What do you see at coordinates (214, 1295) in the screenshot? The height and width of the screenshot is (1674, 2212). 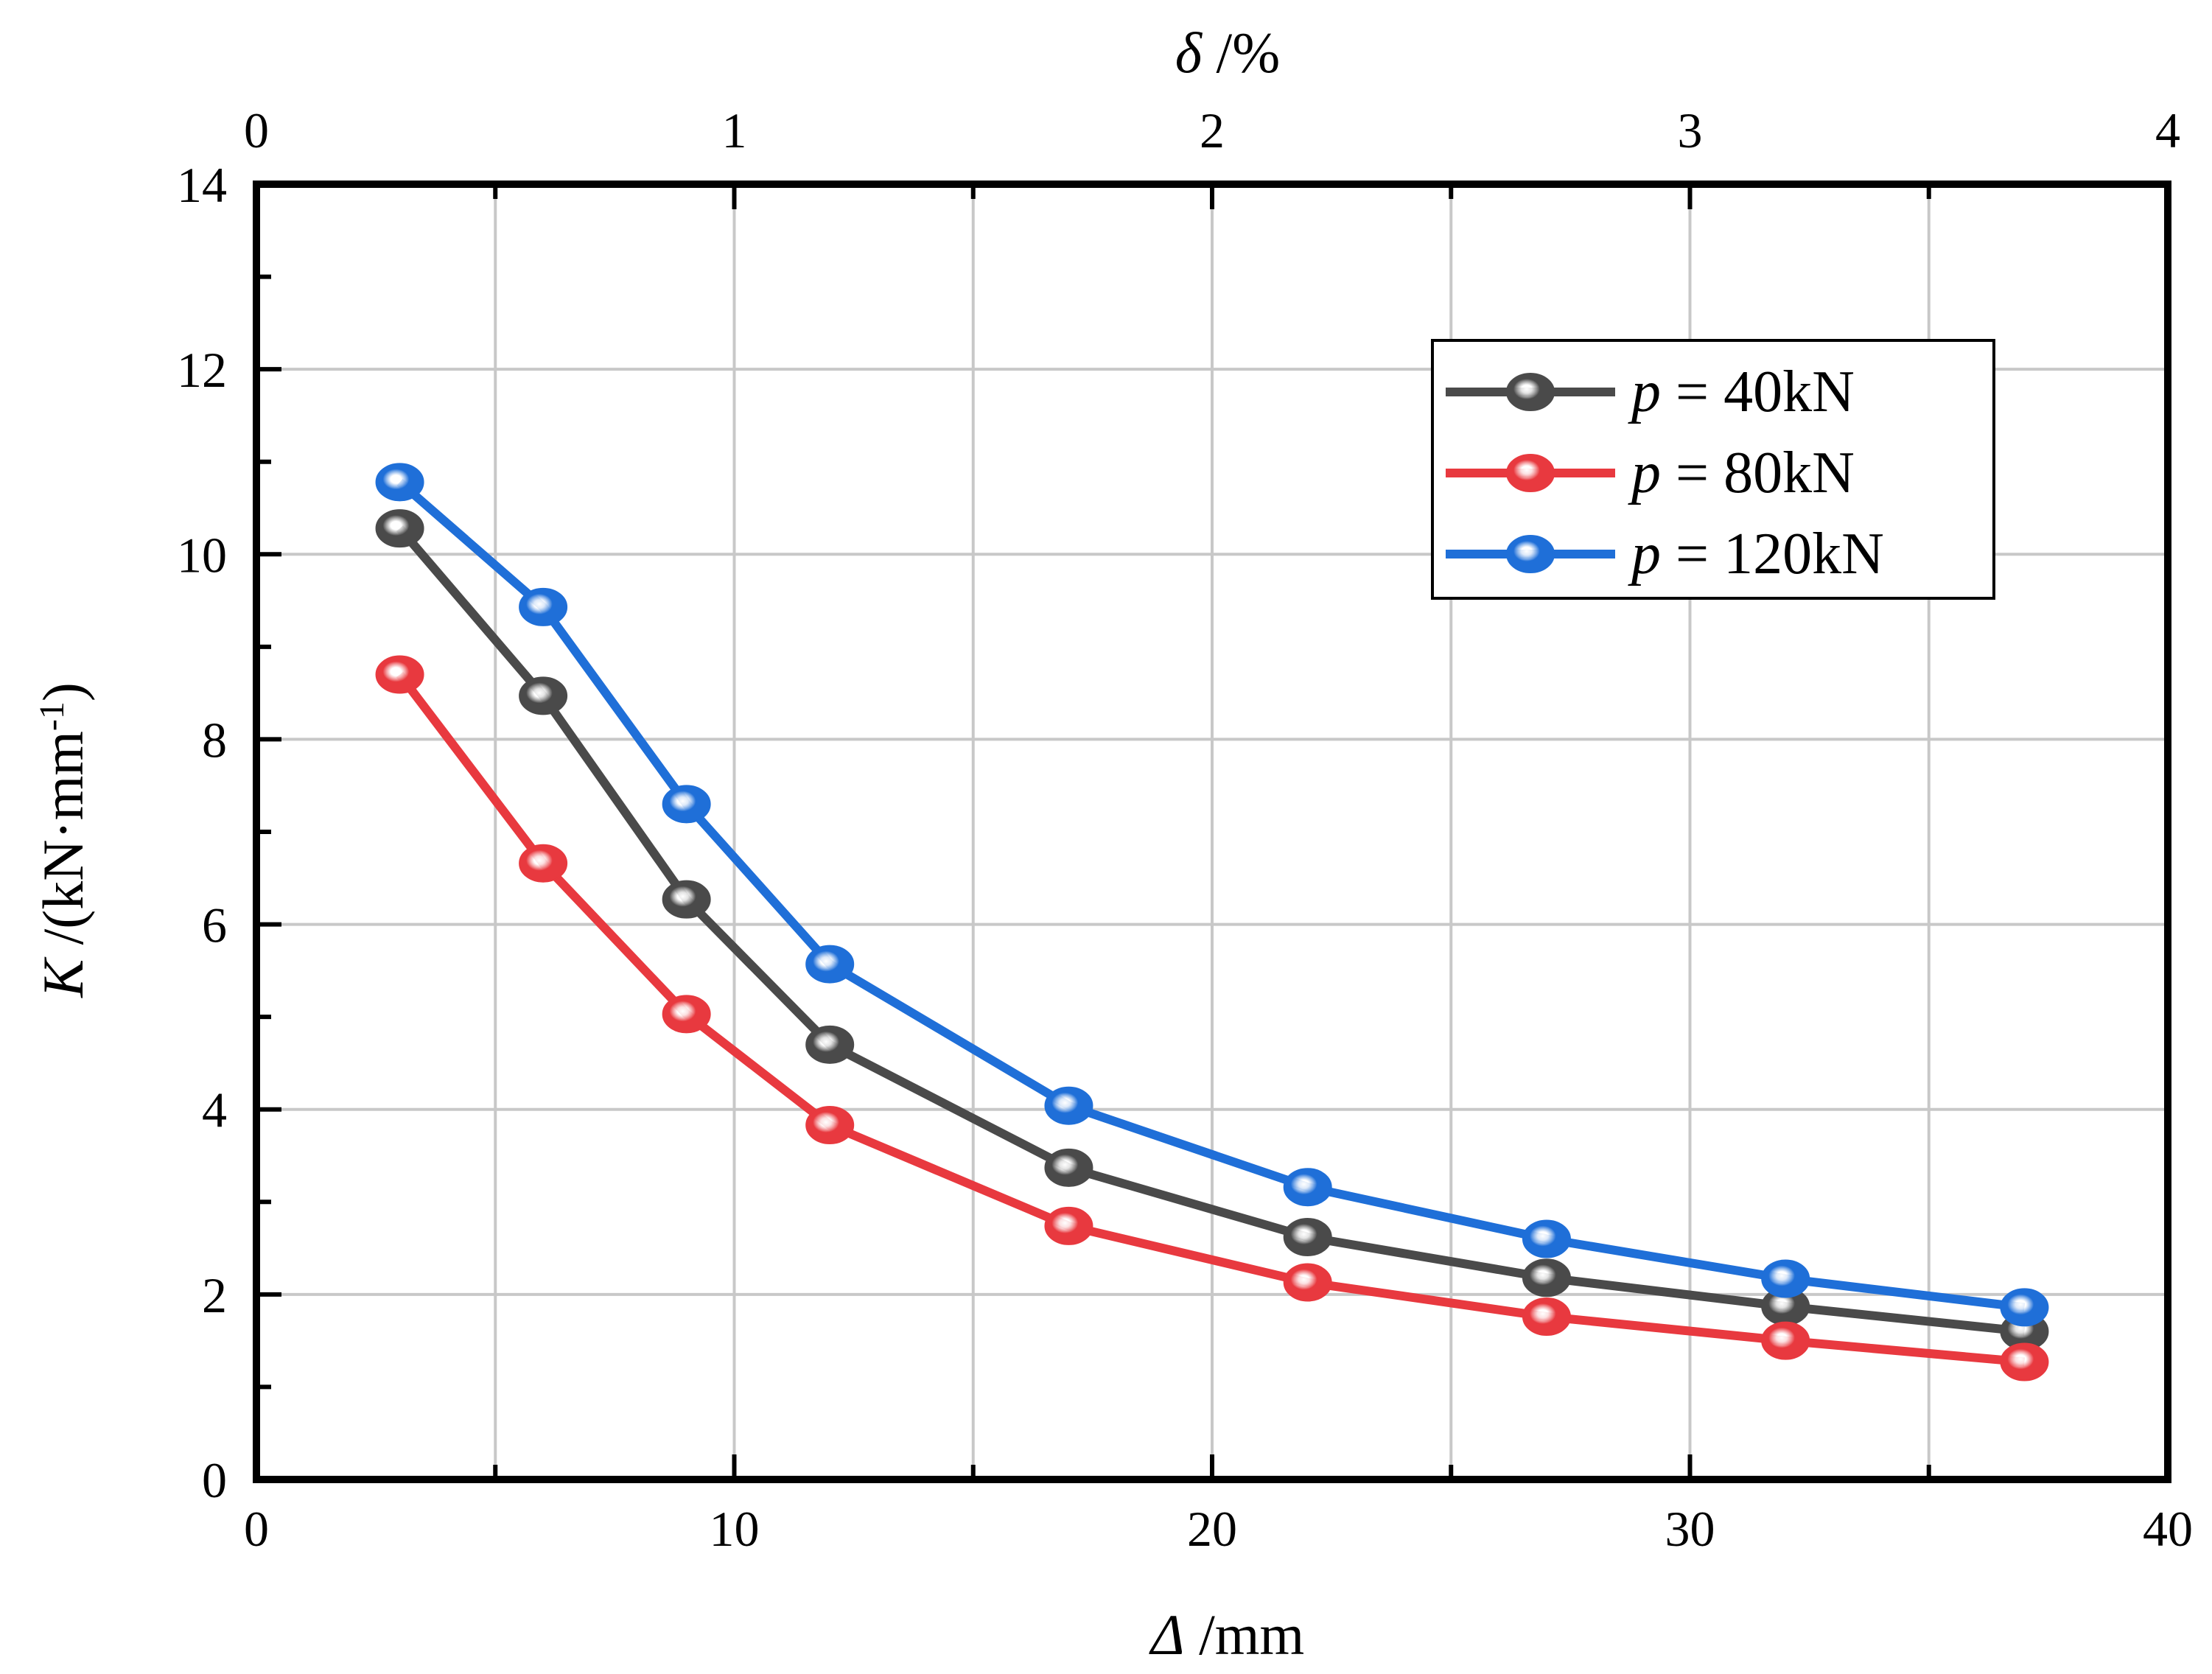 I see `y-tick-label: 2` at bounding box center [214, 1295].